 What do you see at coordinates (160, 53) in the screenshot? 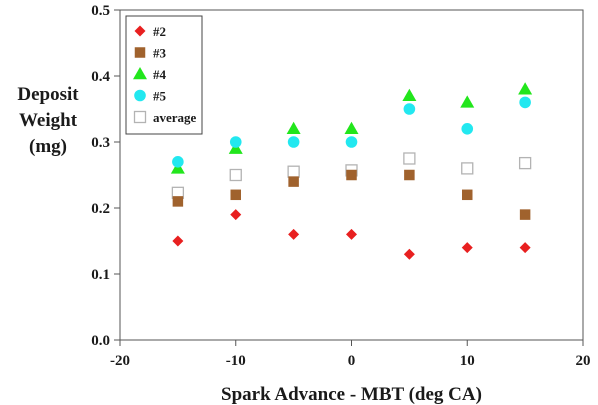
I see `legend-label: #3` at bounding box center [160, 53].